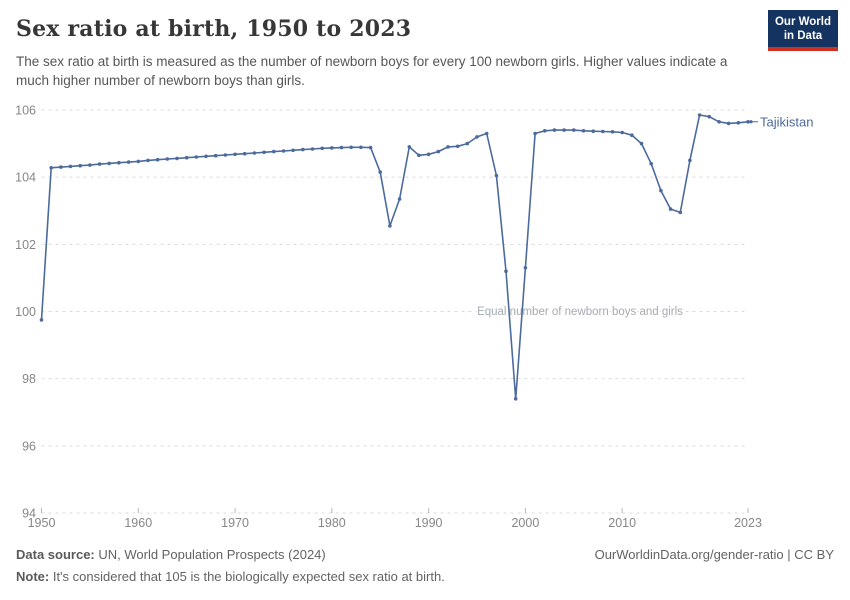 This screenshot has height=600, width=850. I want to click on y-tick-label: 100, so click(25, 312).